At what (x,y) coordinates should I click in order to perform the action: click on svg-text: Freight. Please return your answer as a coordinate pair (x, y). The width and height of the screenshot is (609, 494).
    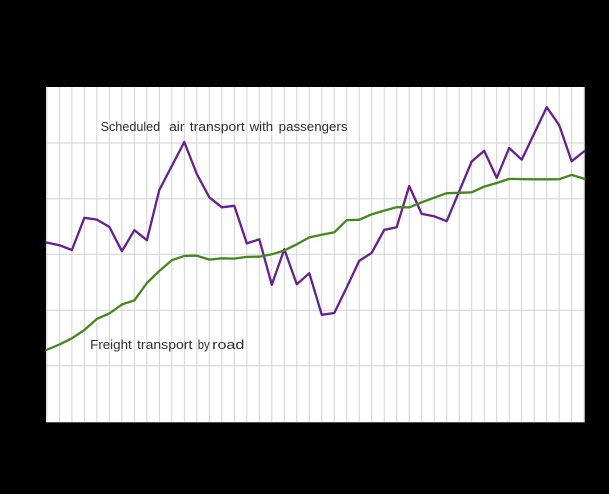
    Looking at the image, I should click on (111, 345).